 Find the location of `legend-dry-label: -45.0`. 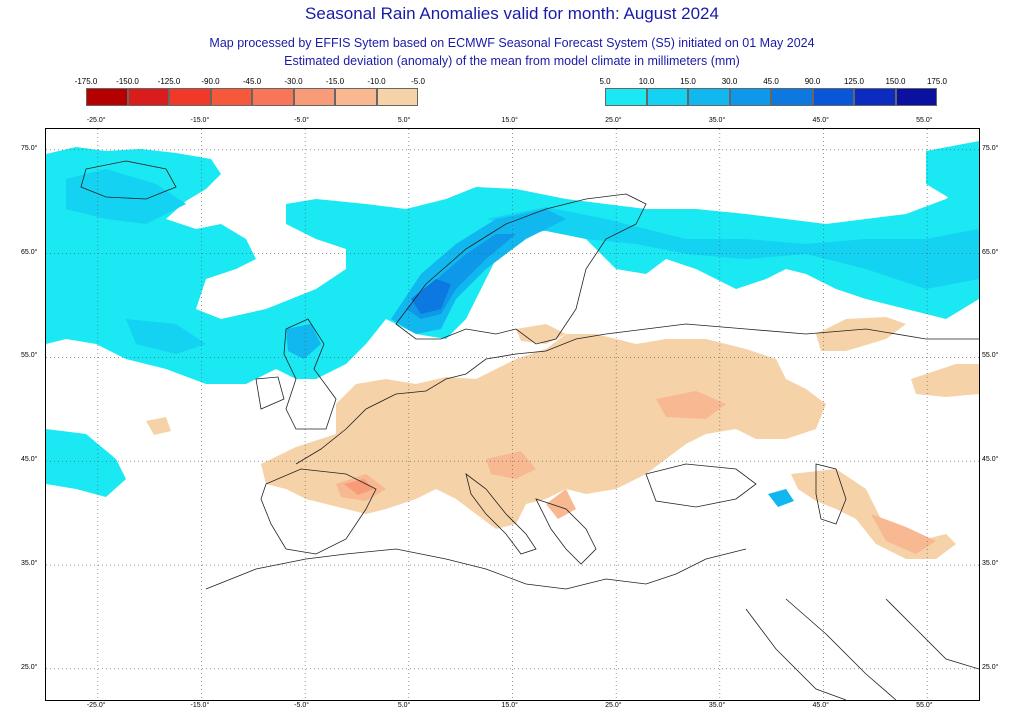

legend-dry-label: -45.0 is located at coordinates (252, 81).